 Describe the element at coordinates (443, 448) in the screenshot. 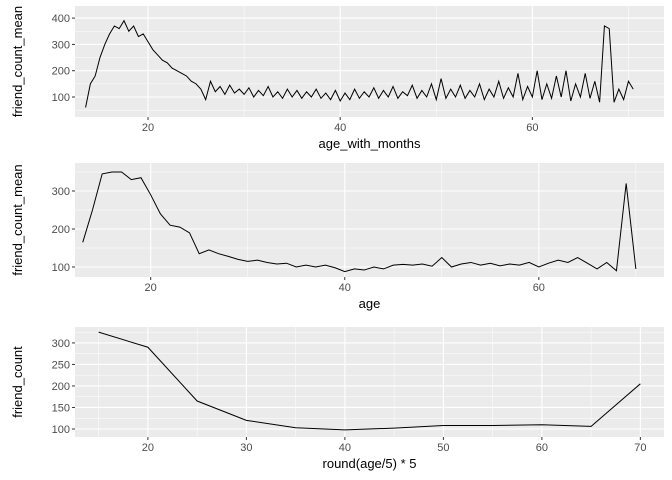

I see `x-tick-label: 50` at that location.